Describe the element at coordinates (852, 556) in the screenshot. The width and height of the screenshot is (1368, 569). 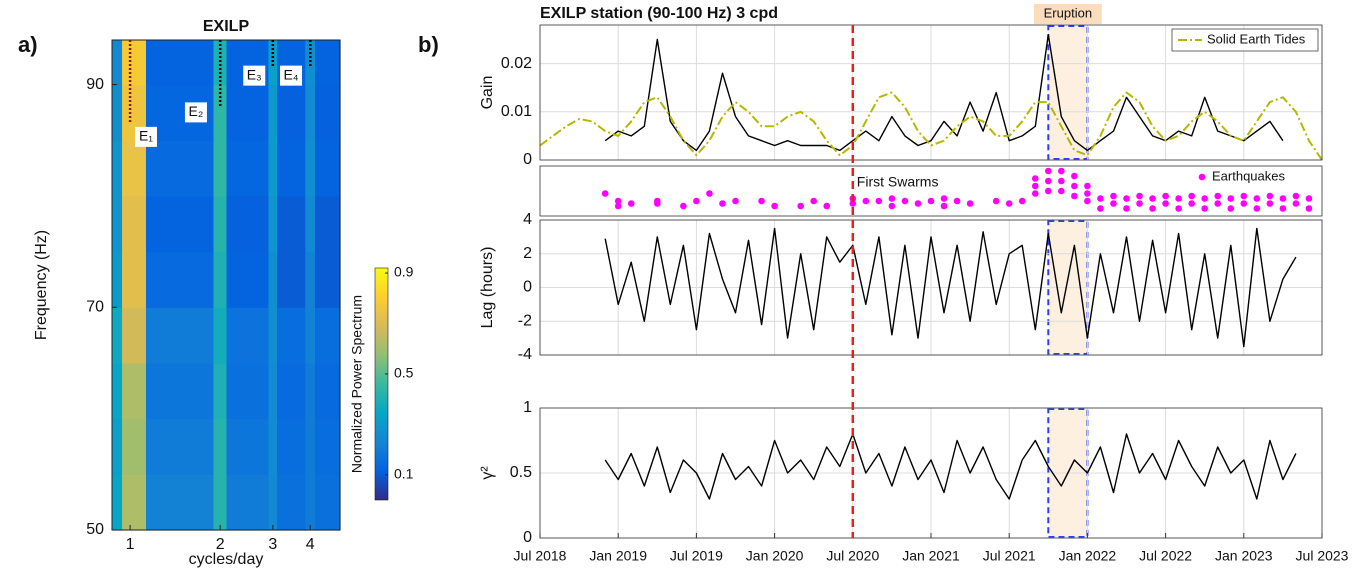
I see `x-tick-label: Jul 2020` at that location.